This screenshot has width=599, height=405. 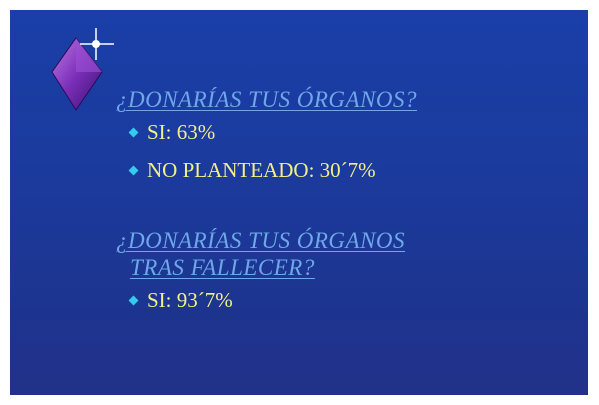 I want to click on section-title: TRAS FALLECER?, so click(x=222, y=267).